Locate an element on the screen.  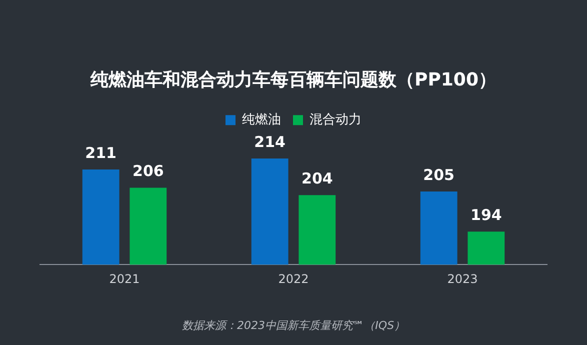
annotation: 数据来源：2023中国新车质量研究℠（IQS） is located at coordinates (294, 325).